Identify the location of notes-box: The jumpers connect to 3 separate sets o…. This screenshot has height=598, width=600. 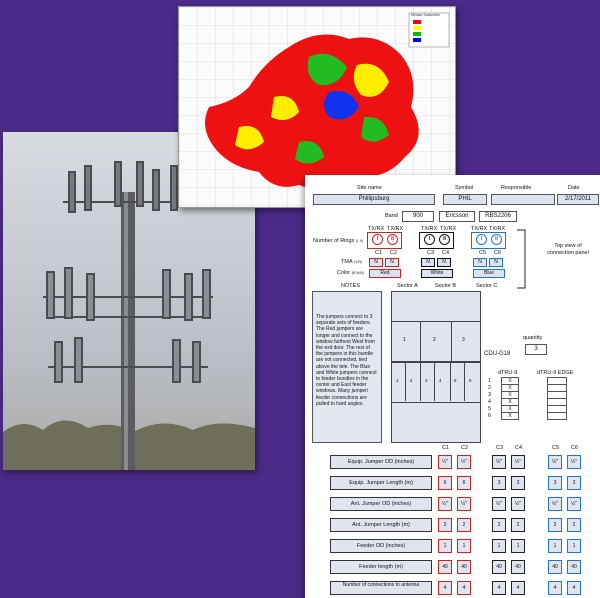
(347, 367).